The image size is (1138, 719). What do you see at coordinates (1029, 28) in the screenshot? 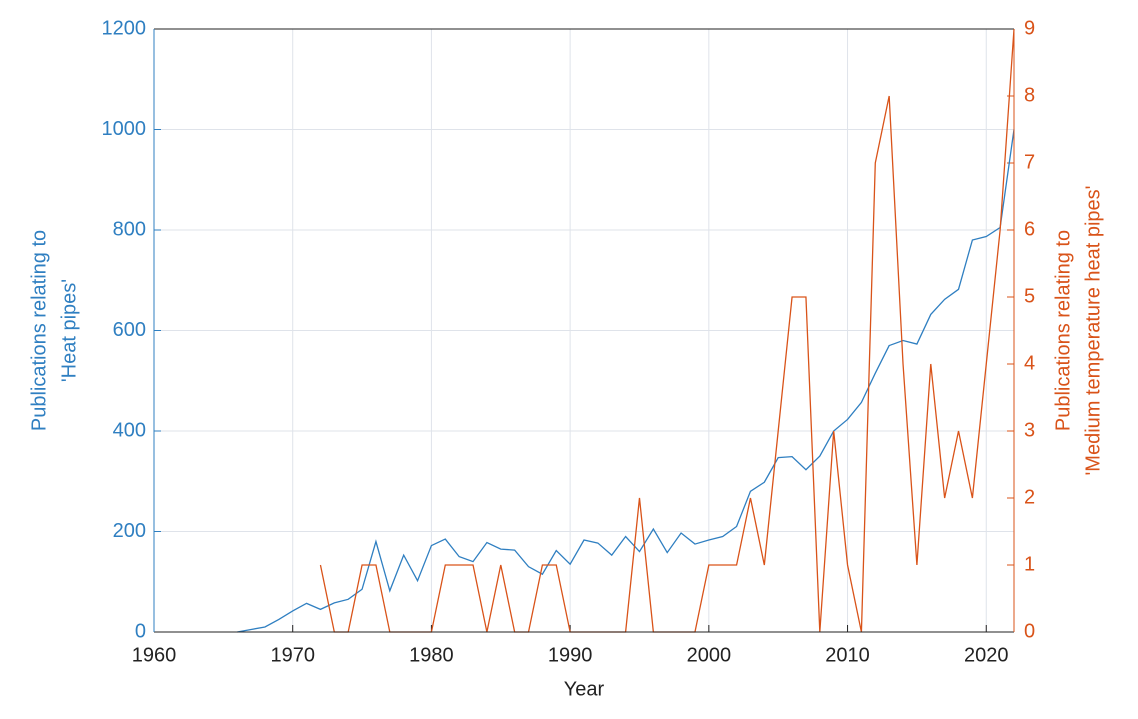
I see `y2-tick-label: 9` at bounding box center [1029, 28].